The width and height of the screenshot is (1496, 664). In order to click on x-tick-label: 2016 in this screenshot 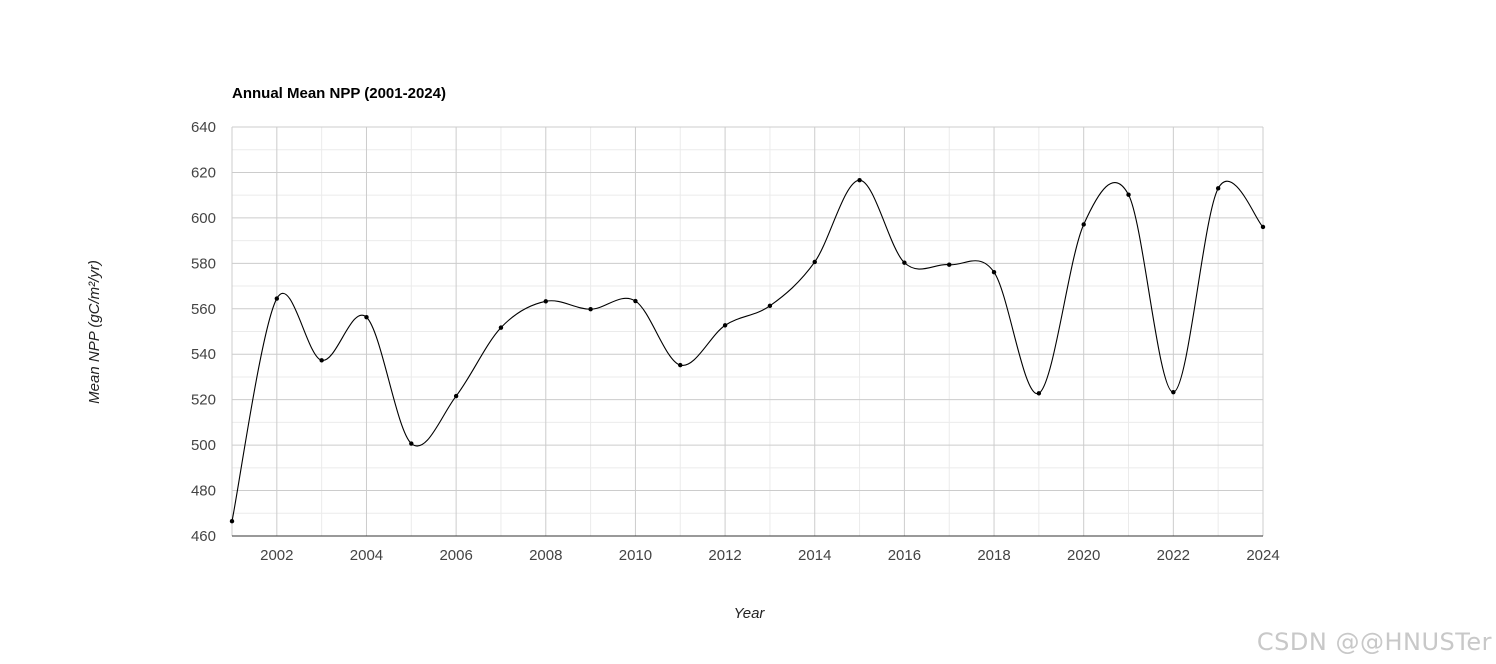, I will do `click(904, 555)`.